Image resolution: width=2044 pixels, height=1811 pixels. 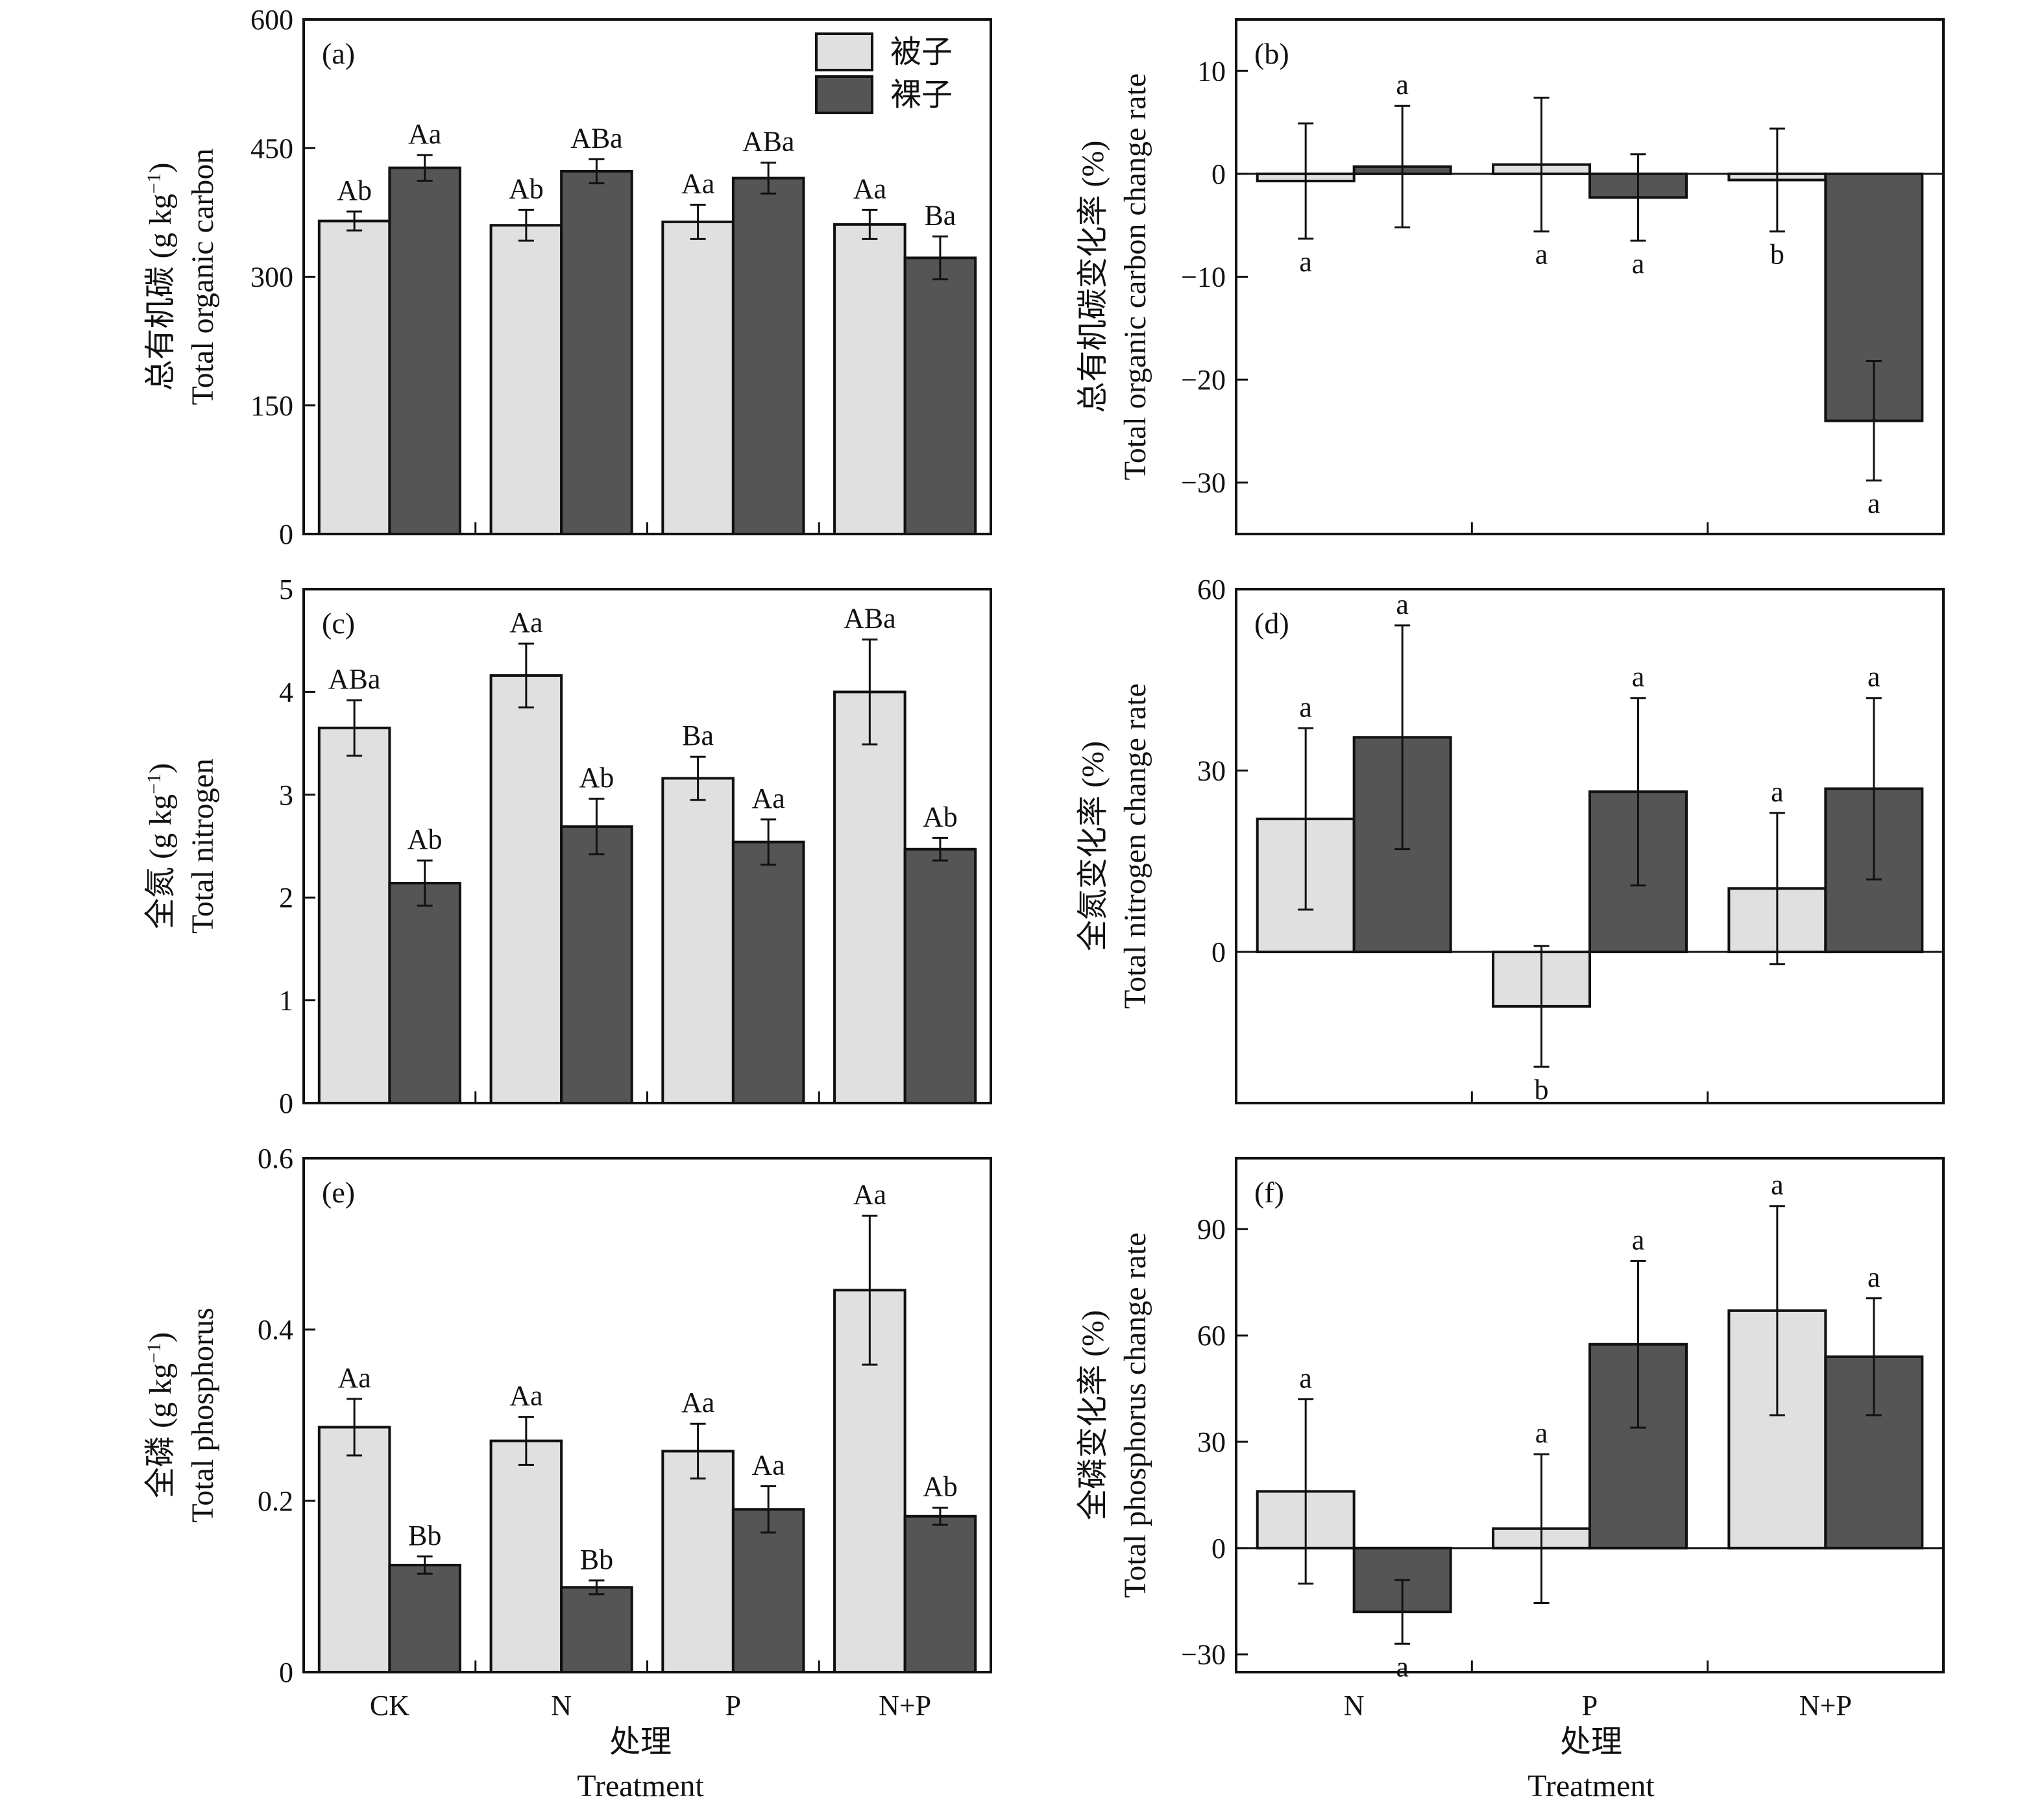 What do you see at coordinates (271, 148) in the screenshot?
I see `y-tick-label: 450` at bounding box center [271, 148].